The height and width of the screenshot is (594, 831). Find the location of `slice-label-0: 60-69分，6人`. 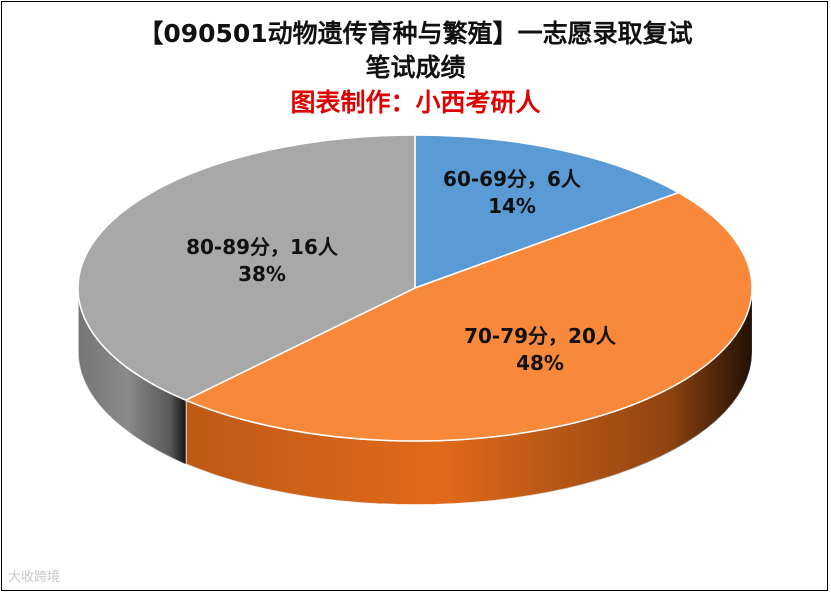

slice-label-0: 60-69分，6人 is located at coordinates (512, 179).